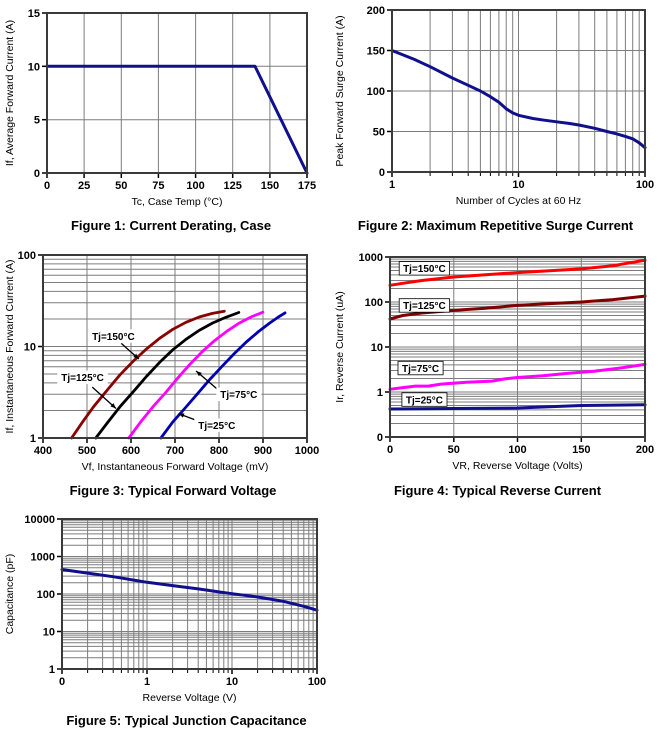 This screenshot has height=747, width=658. I want to click on figure-1-caption: Figure 1: Current Derating, Case, so click(171, 225).